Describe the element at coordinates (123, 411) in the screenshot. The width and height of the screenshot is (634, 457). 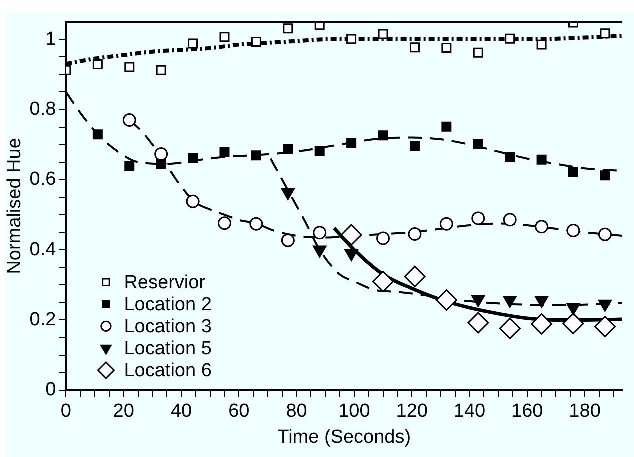
I see `x-tick-label: 20` at that location.